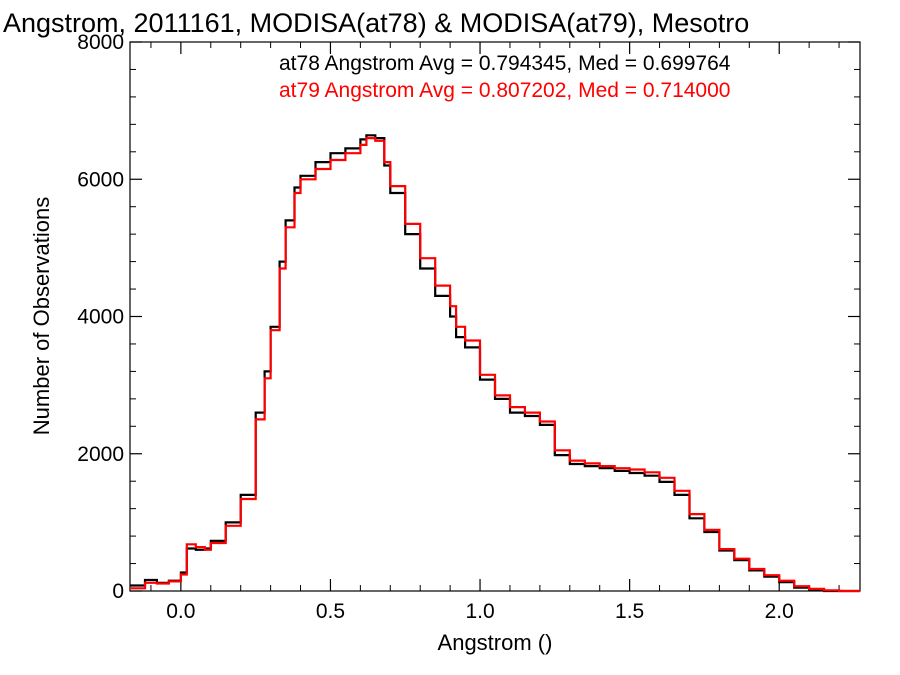  I want to click on y-axis-label: Number of Observations, so click(41, 316).